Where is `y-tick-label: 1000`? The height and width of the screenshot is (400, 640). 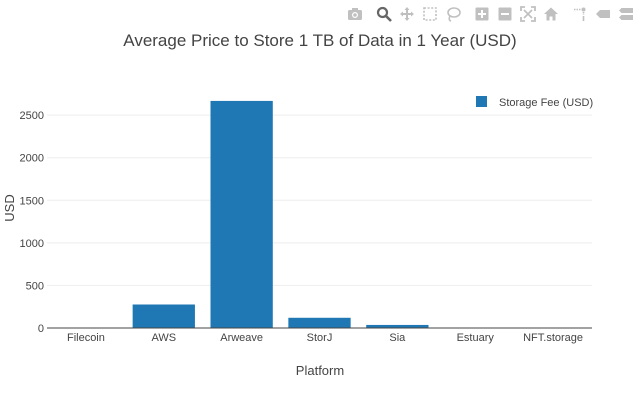
y-tick-label: 1000 is located at coordinates (32, 244).